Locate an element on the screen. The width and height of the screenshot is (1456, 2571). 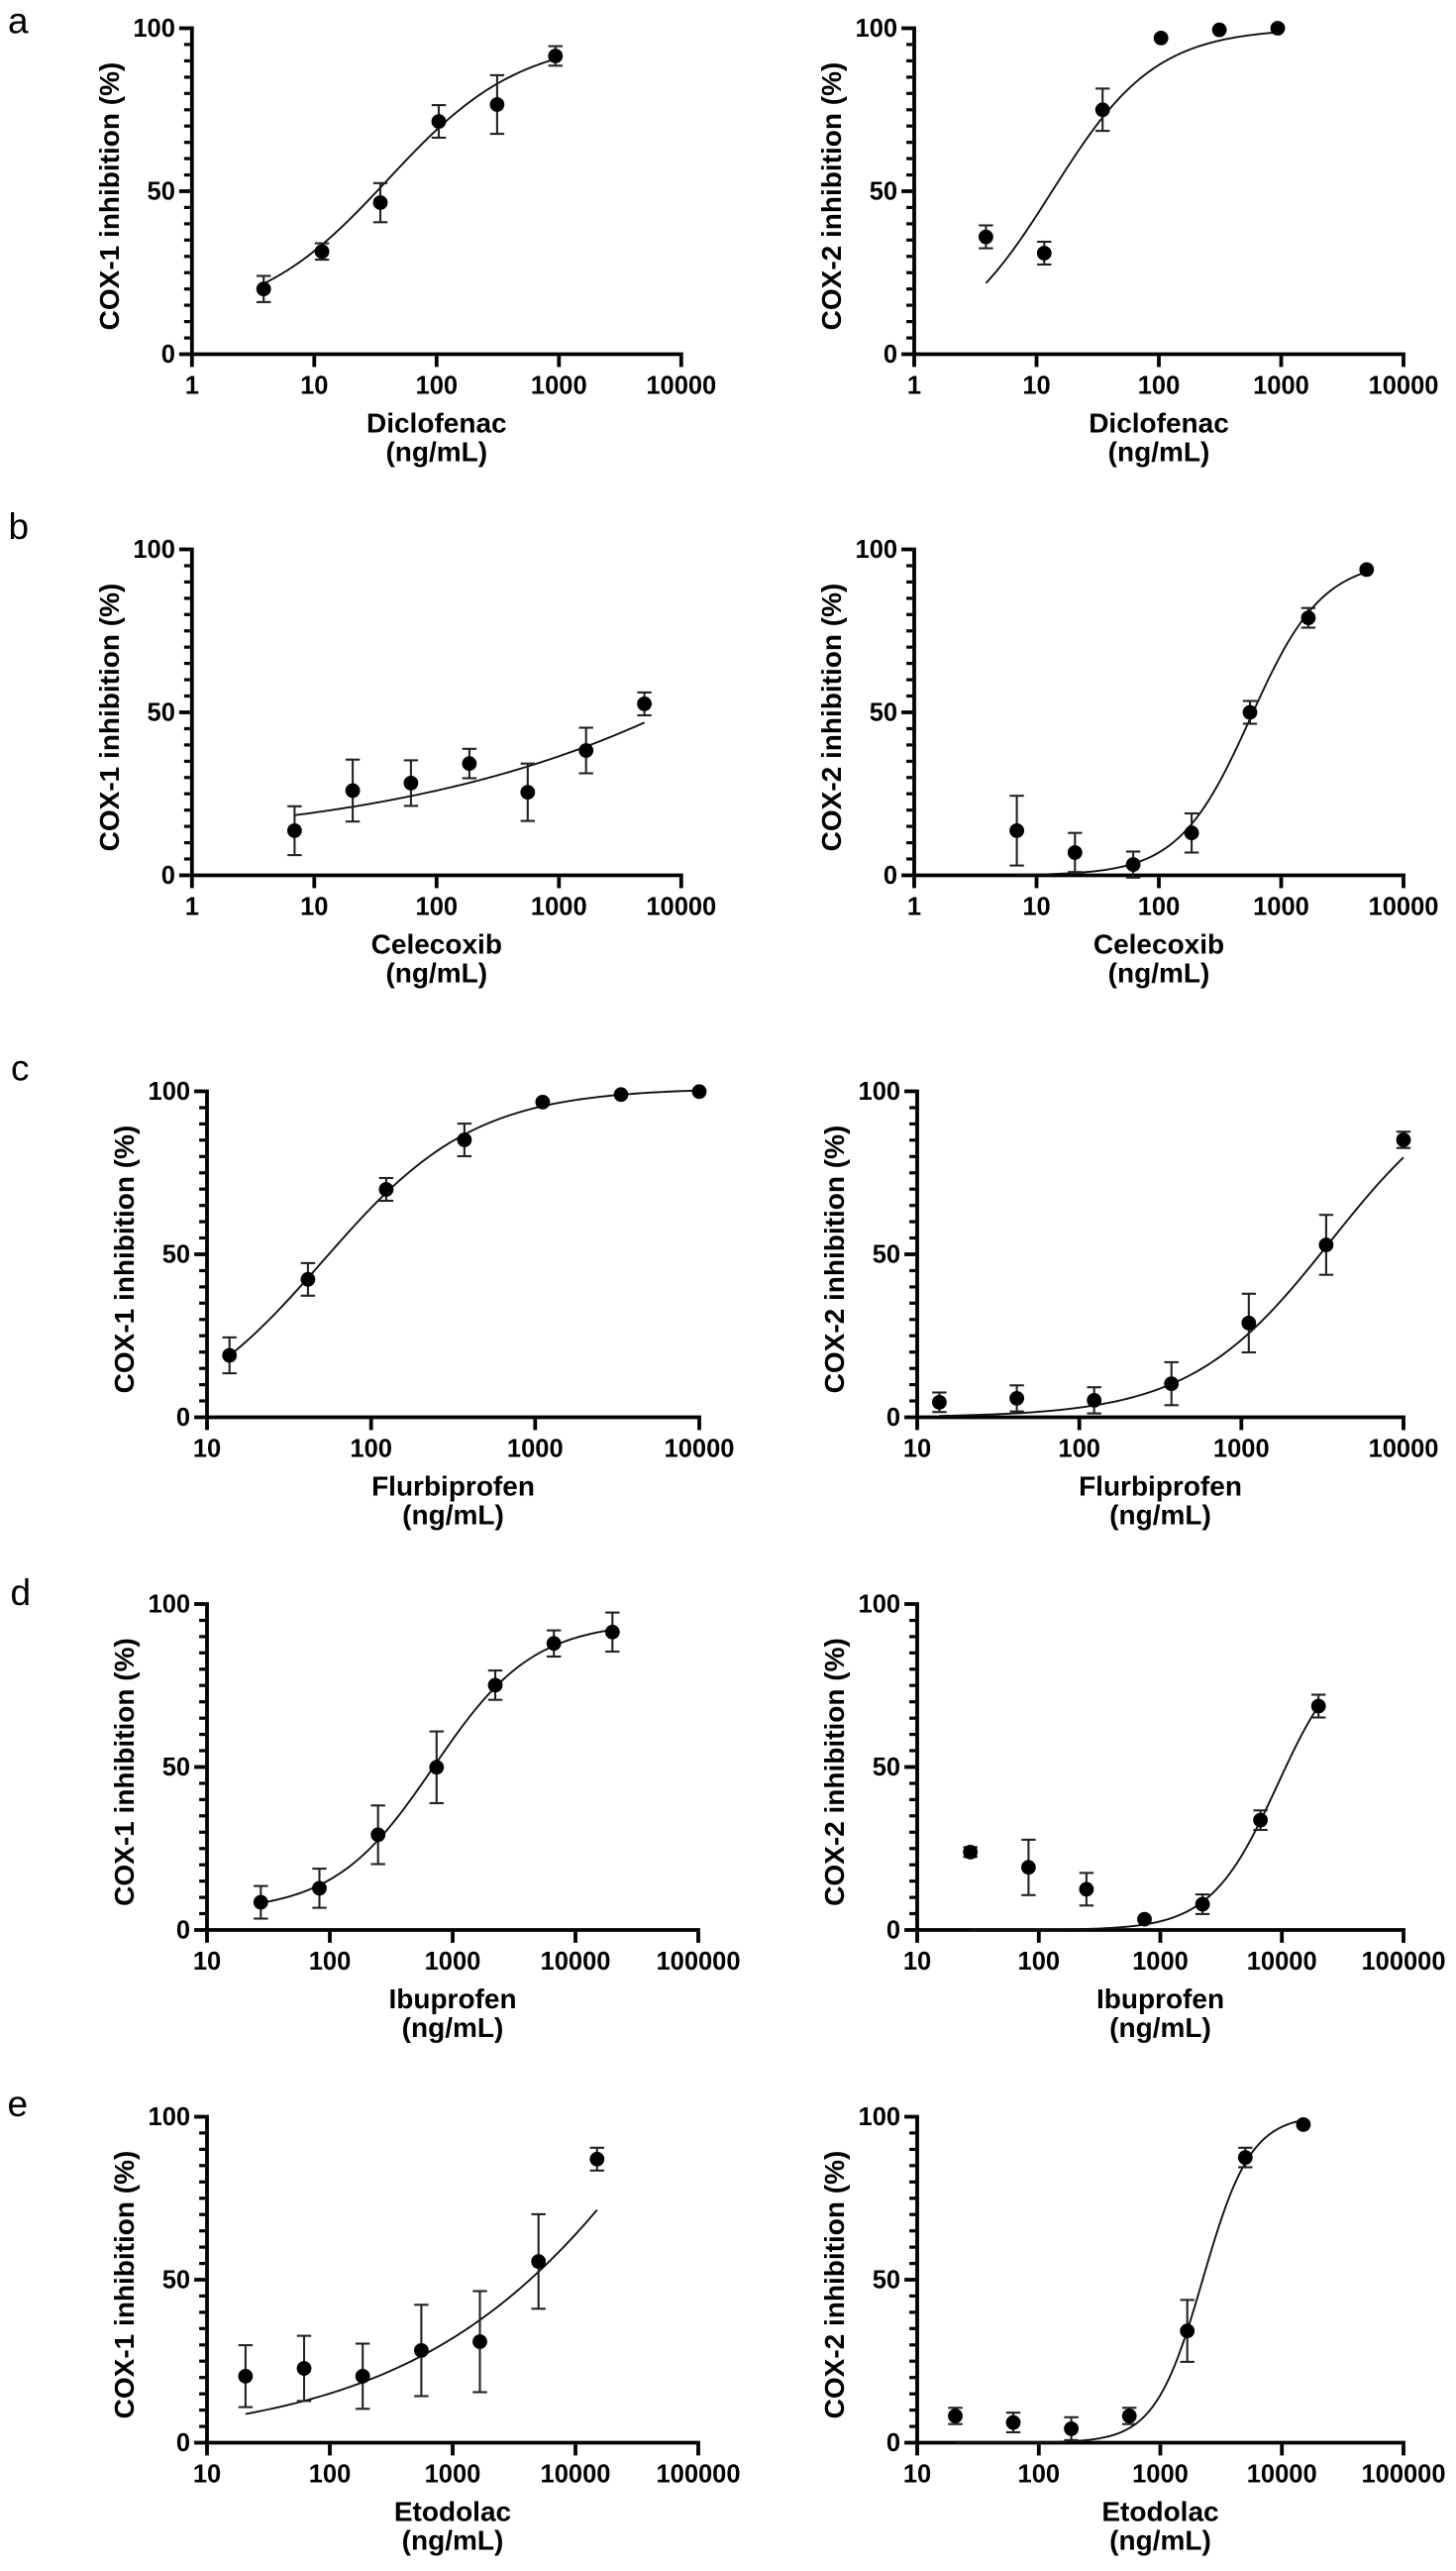
svg-text: Etodolac is located at coordinates (452, 2512).